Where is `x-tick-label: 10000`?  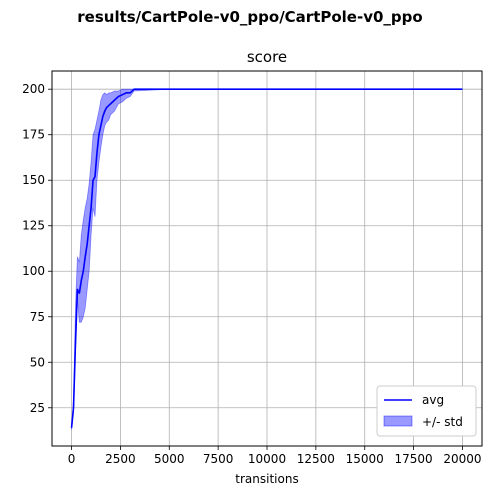
x-tick-label: 10000 is located at coordinates (267, 459).